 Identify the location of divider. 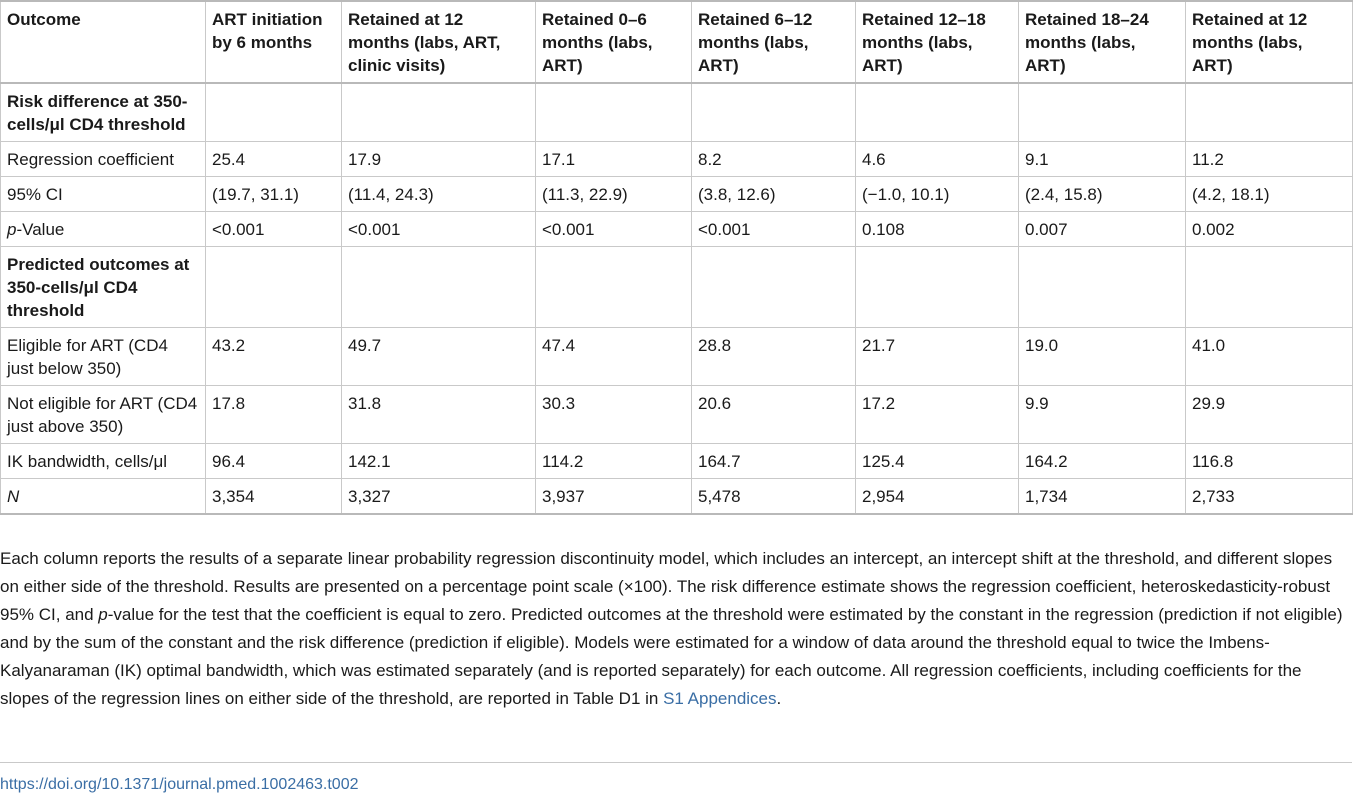
(676, 762).